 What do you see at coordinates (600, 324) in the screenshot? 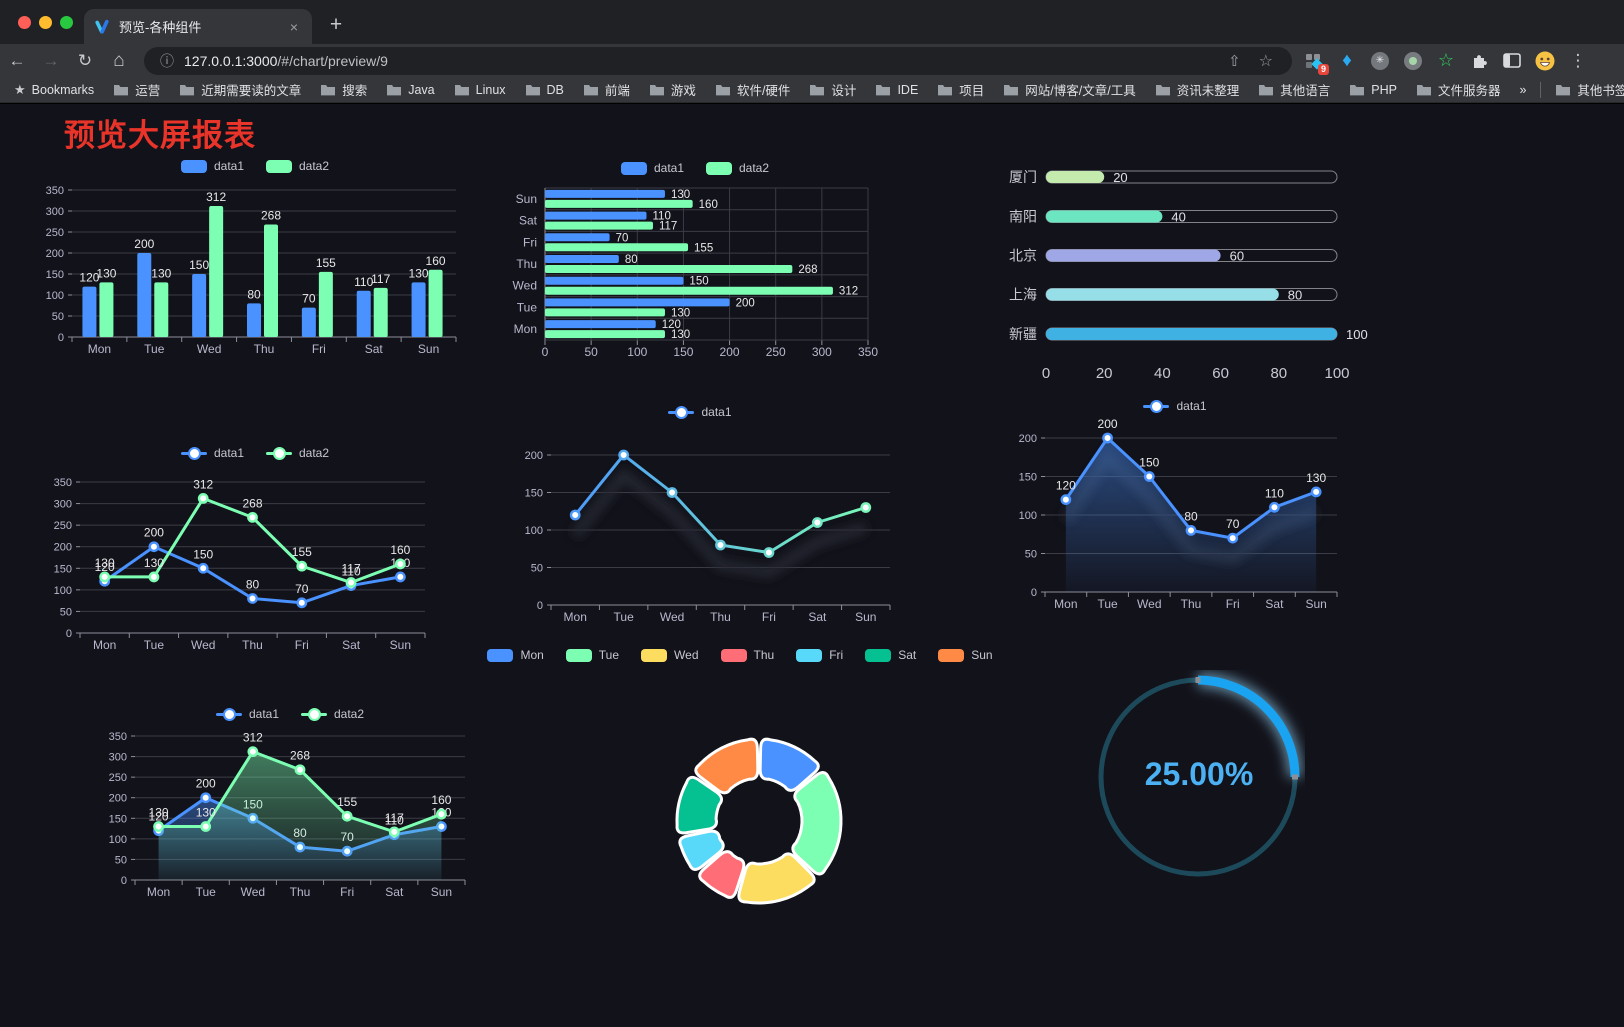
I see `hbar-data1-Mon` at bounding box center [600, 324].